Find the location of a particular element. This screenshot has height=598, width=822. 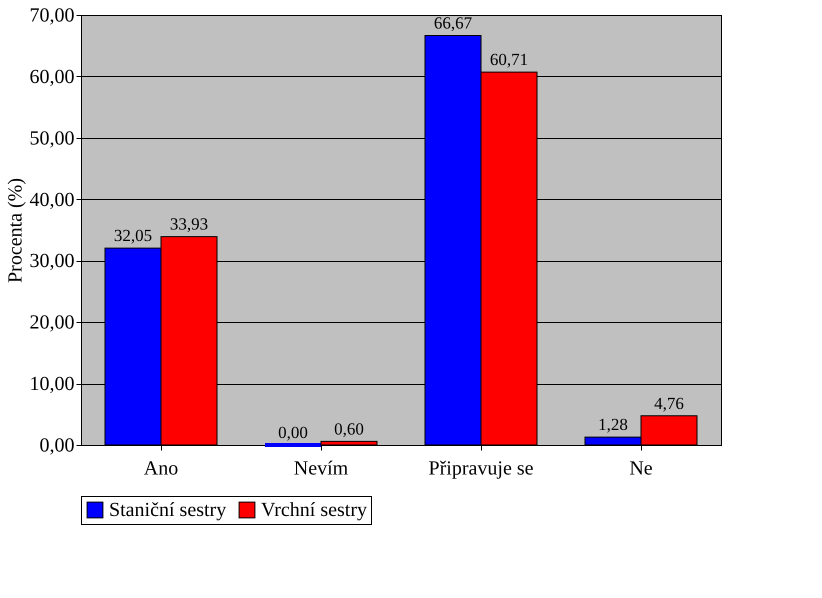

x-tick-label: Ne is located at coordinates (641, 469).